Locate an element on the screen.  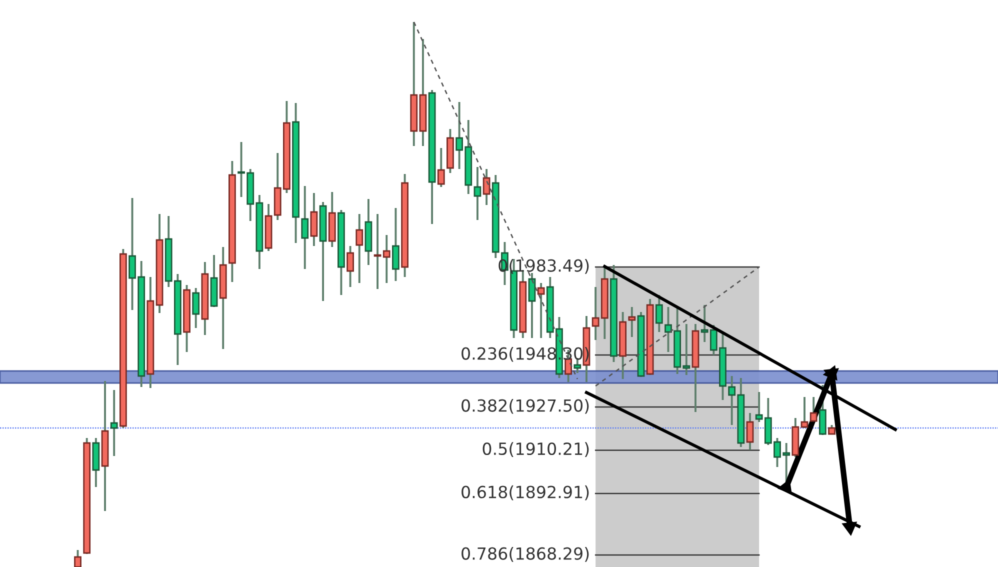
ref-line-label: 0.618(1892.91) is located at coordinates (525, 492).